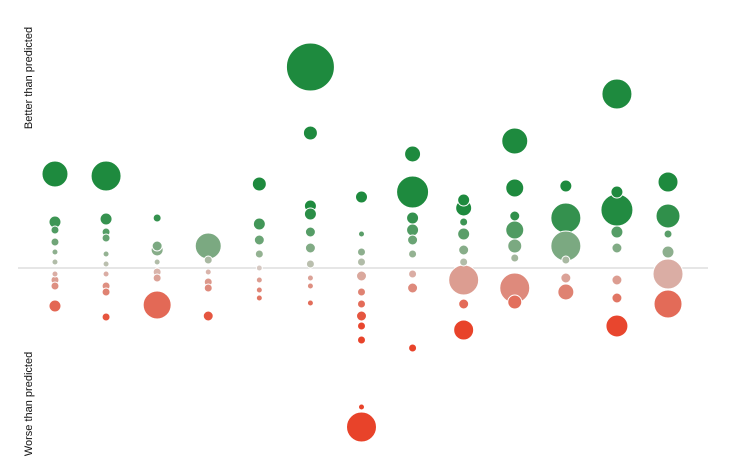  Describe the element at coordinates (29, 404) in the screenshot. I see `y-label-bottom: Worse than predicted` at that location.